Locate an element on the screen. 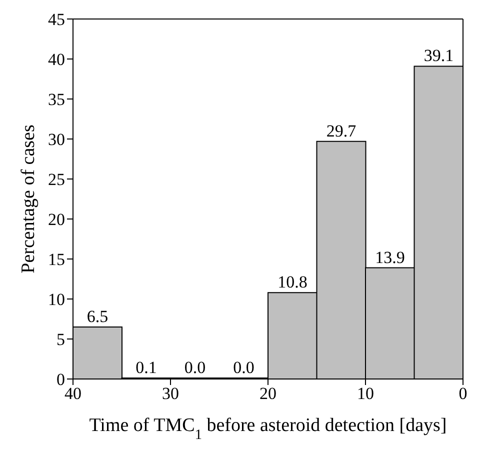 The width and height of the screenshot is (494, 455). y-tick-label: 45 is located at coordinates (56, 20).